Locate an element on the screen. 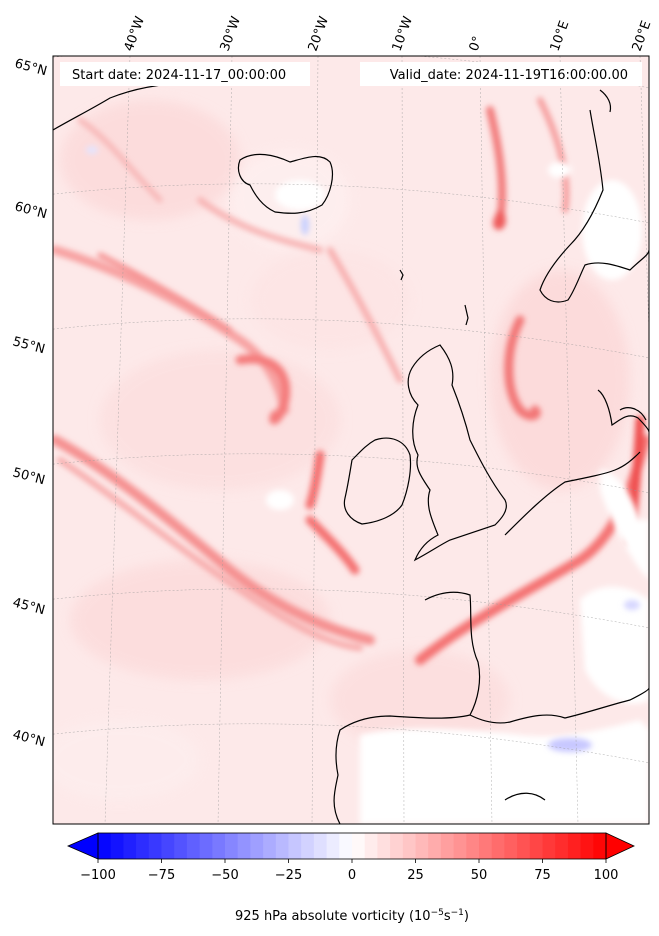 The width and height of the screenshot is (659, 936). longitude-labels: 40°W 30°W 20°W 10°W 0° 10°E 20°E is located at coordinates (388, 33).